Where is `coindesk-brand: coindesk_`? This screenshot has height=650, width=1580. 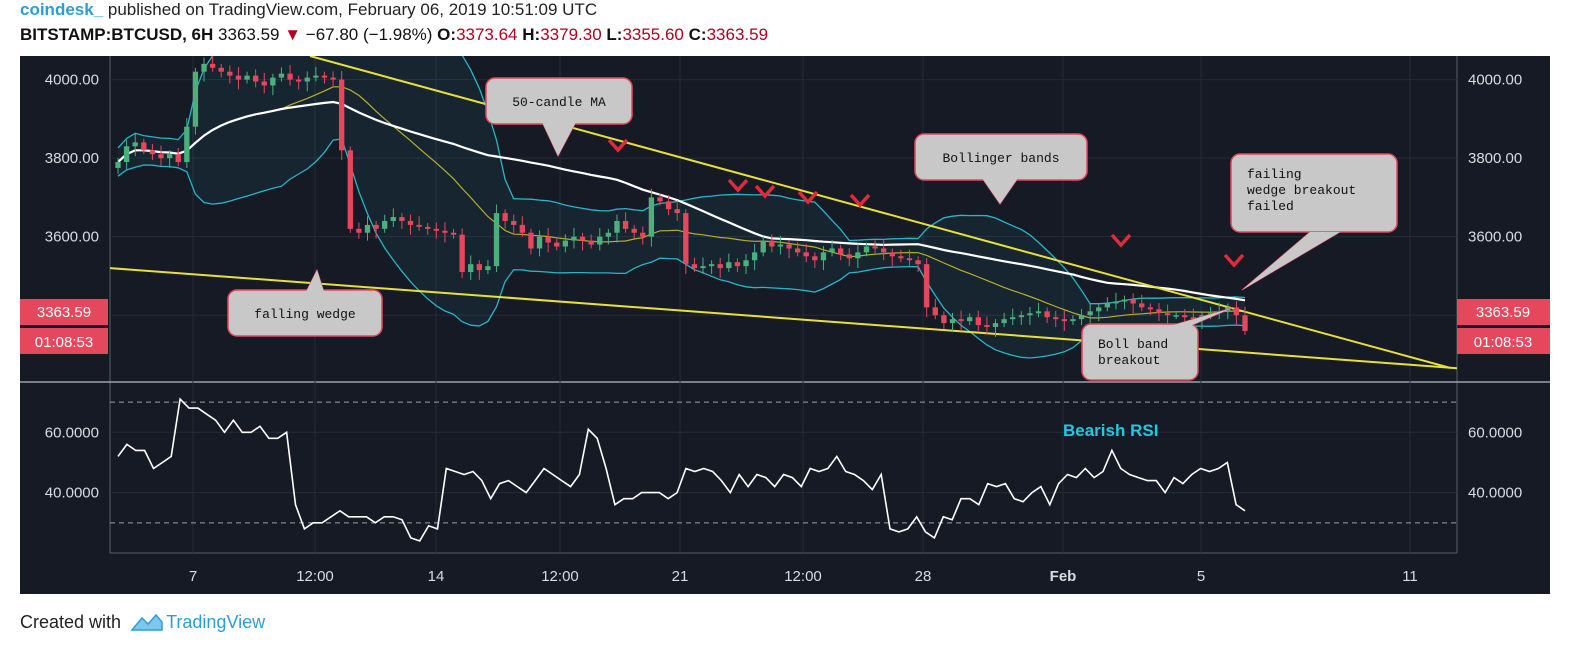
coindesk-brand: coindesk_ is located at coordinates (62, 9).